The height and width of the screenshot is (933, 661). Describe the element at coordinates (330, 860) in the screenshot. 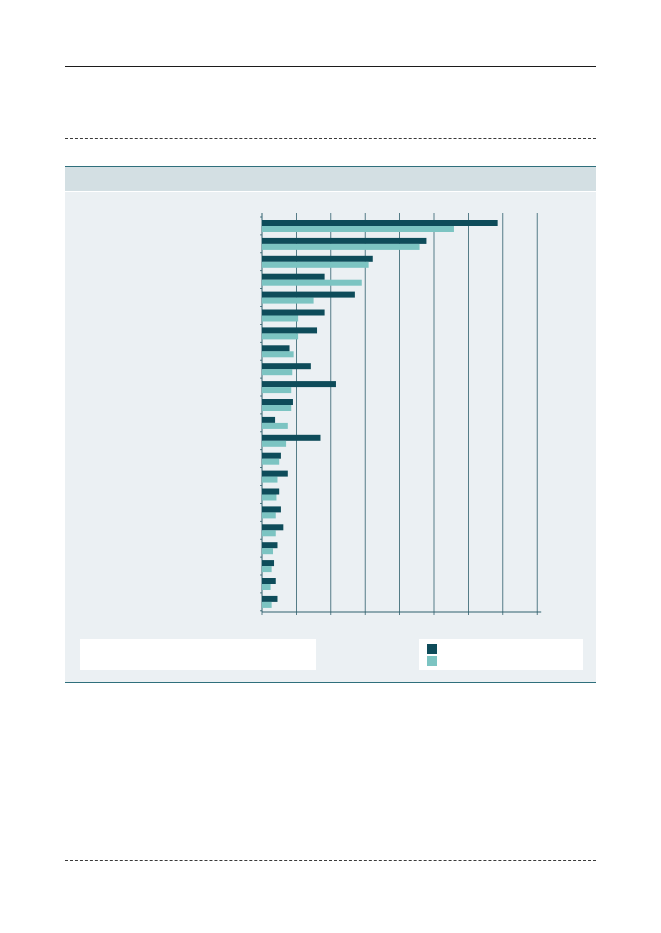

I see `section-divider-bottom` at that location.